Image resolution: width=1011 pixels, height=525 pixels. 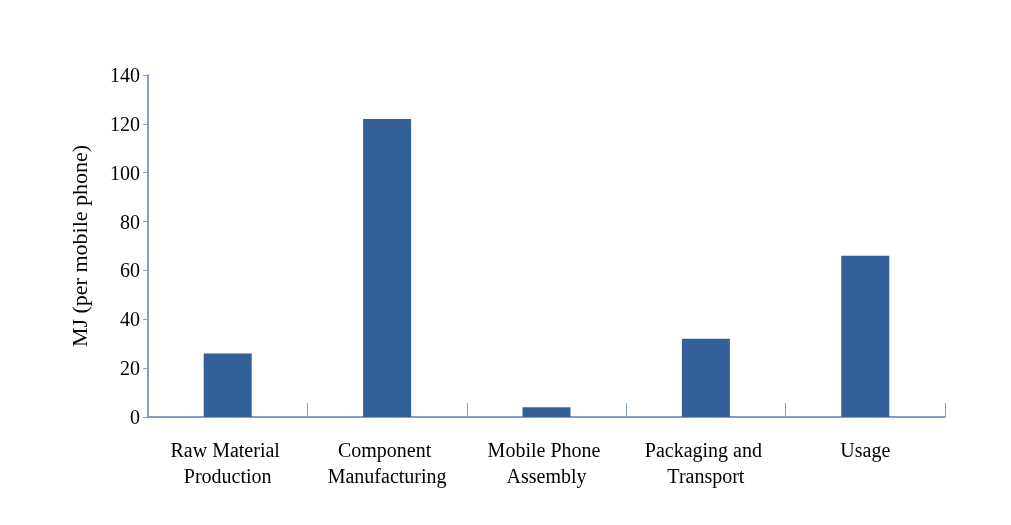 What do you see at coordinates (125, 123) in the screenshot?
I see `y-tick-label: 120` at bounding box center [125, 123].